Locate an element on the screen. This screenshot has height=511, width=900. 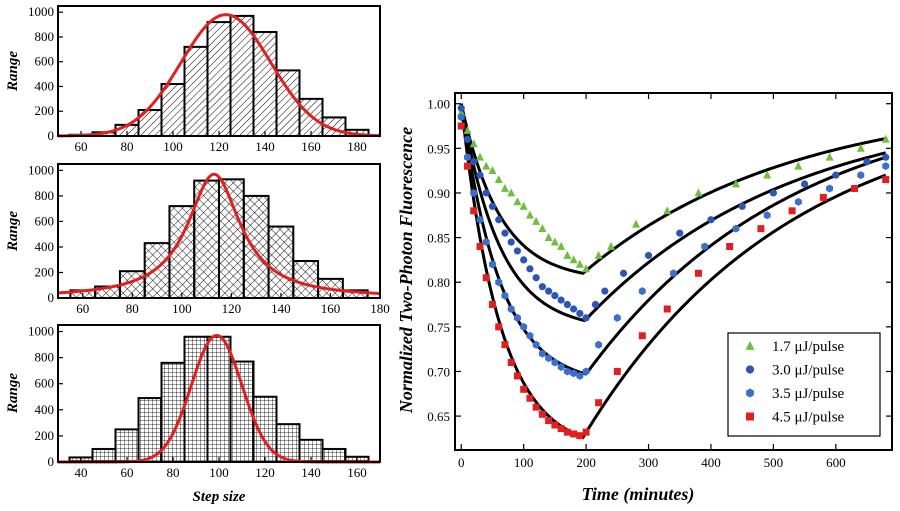
x-tick-label: 600 is located at coordinates (836, 462).